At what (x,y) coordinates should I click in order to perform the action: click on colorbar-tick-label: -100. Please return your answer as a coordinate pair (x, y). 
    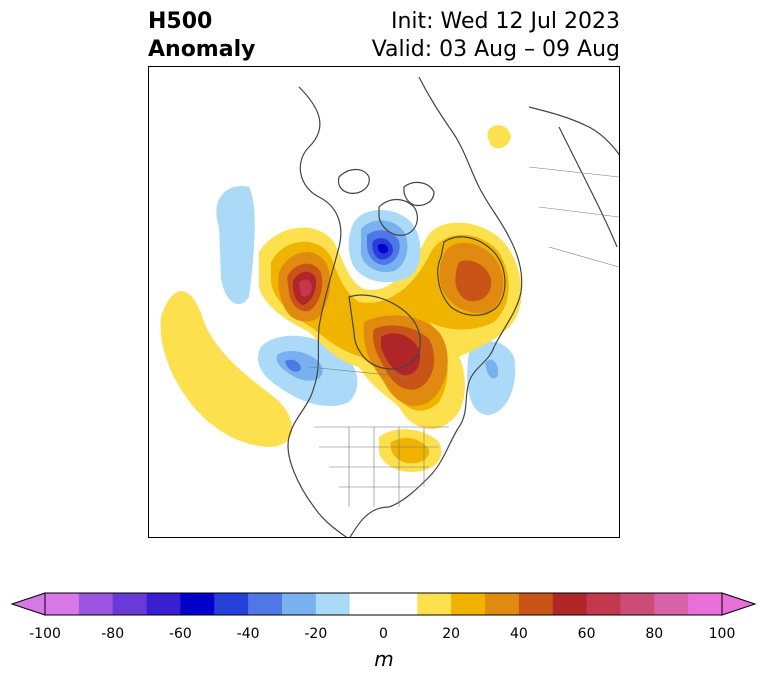
    Looking at the image, I should click on (45, 634).